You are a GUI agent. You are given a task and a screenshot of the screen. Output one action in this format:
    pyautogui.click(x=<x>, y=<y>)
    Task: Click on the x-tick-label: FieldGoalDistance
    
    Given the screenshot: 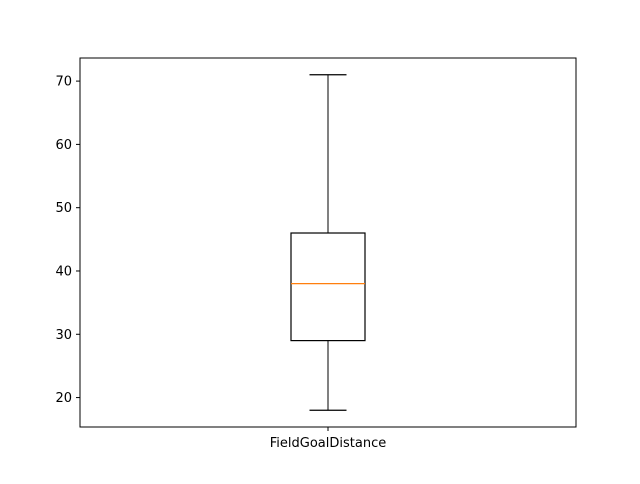 What is the action you would take?
    pyautogui.click(x=328, y=443)
    